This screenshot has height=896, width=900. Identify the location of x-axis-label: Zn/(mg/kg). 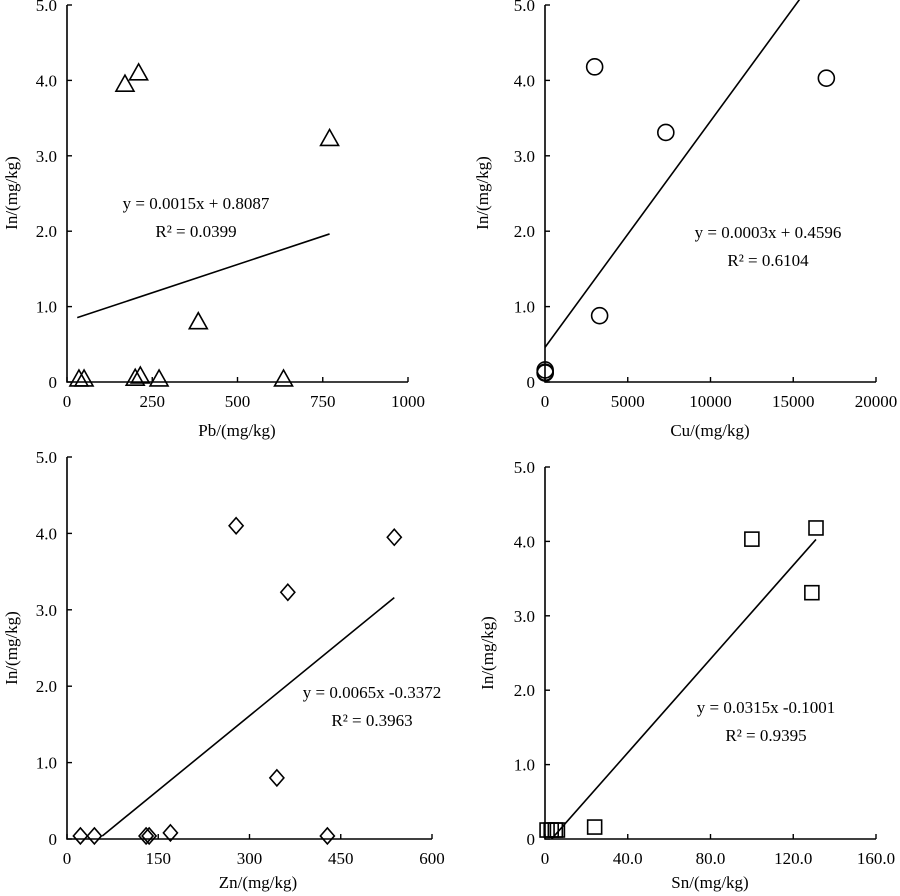
(258, 882).